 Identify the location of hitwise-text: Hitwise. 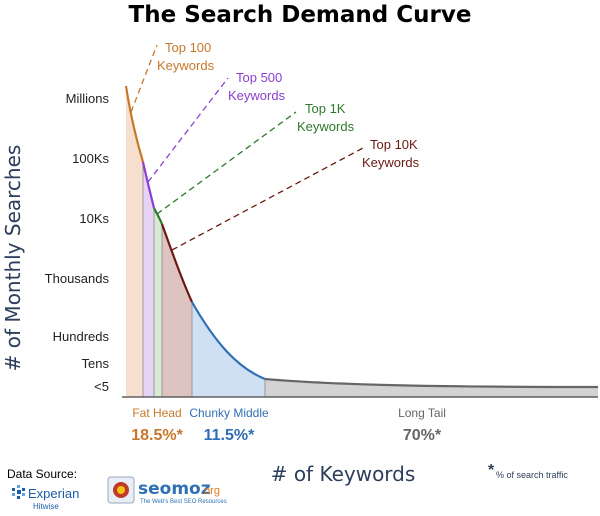
(46, 506).